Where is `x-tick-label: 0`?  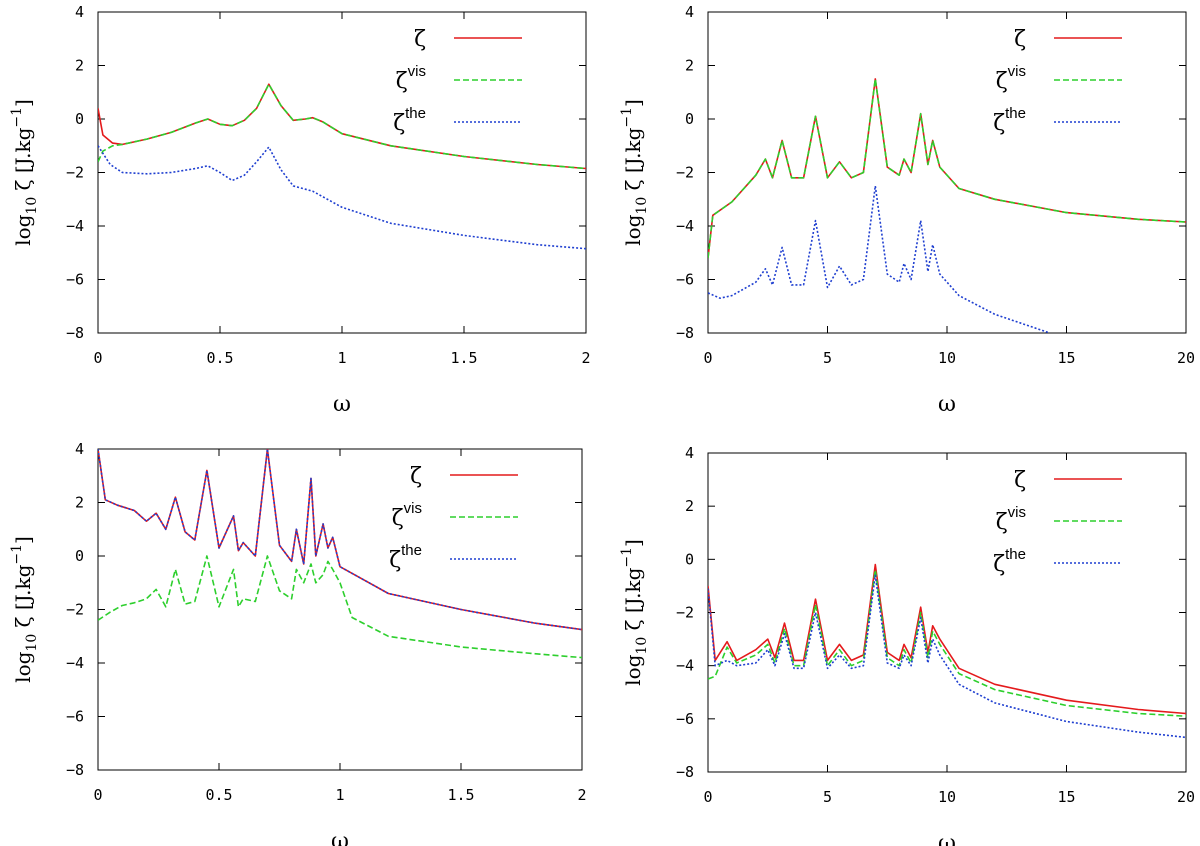
x-tick-label: 0 is located at coordinates (707, 797).